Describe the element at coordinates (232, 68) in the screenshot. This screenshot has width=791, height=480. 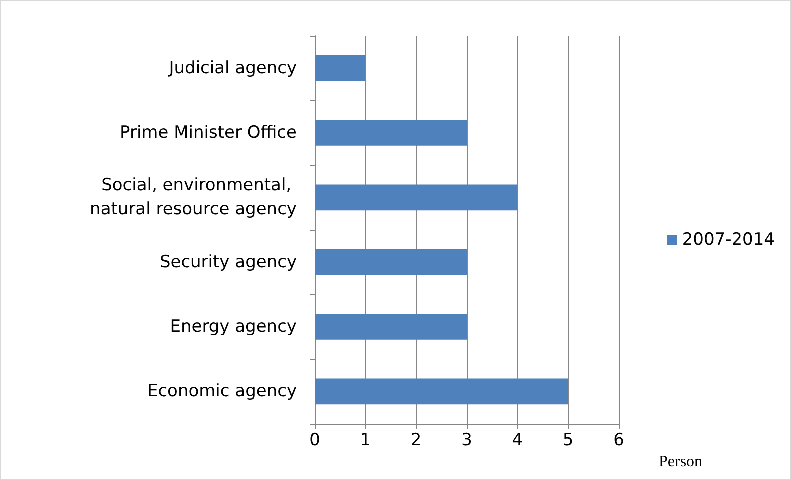
I see `y-tick-label: Judicial agency` at that location.